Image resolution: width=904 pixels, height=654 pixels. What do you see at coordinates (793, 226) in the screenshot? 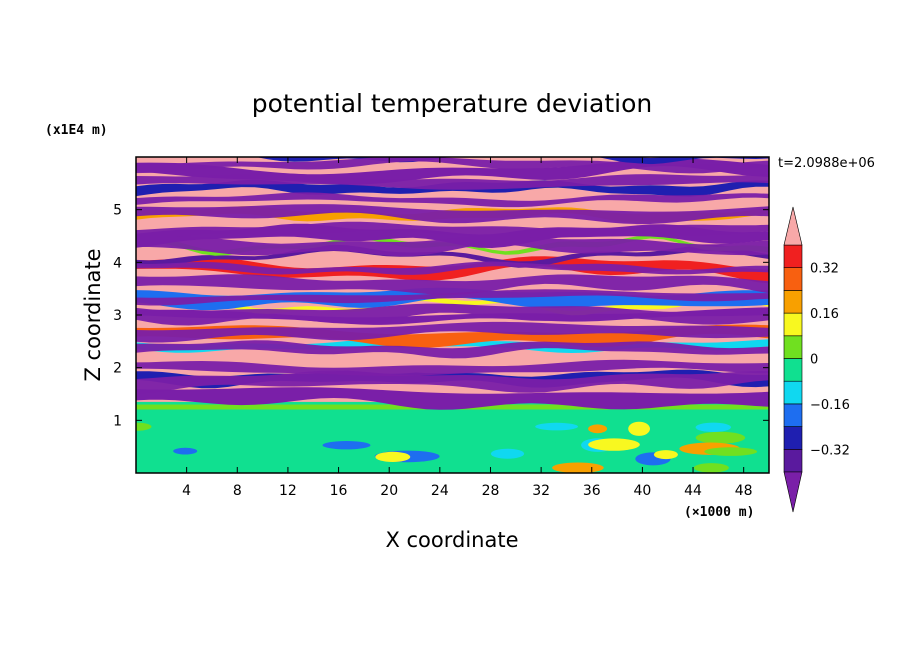
I see `colorbar-top-arrow` at bounding box center [793, 226].